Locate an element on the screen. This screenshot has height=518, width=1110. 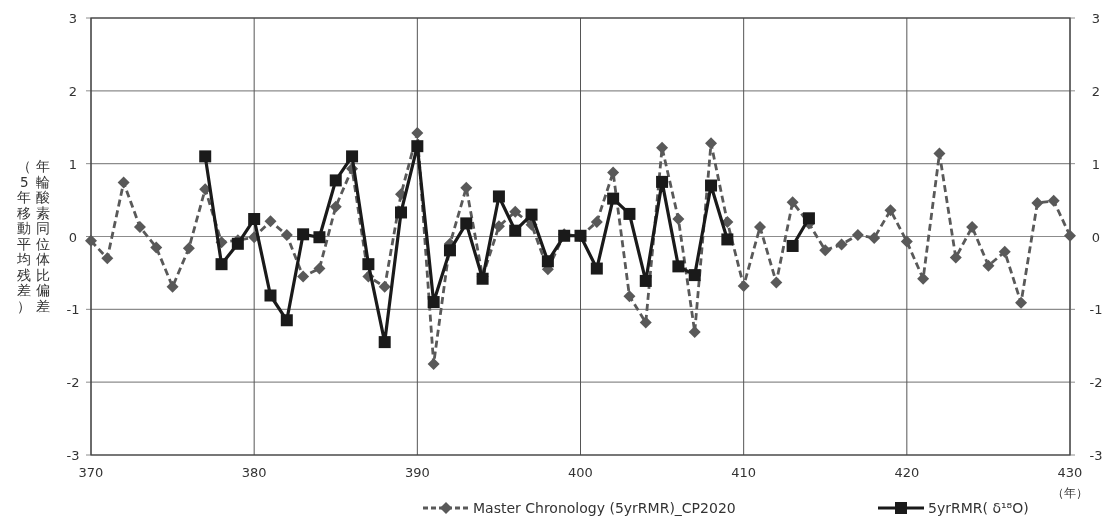
y-tick-label: -1 is located at coordinates (73, 310).